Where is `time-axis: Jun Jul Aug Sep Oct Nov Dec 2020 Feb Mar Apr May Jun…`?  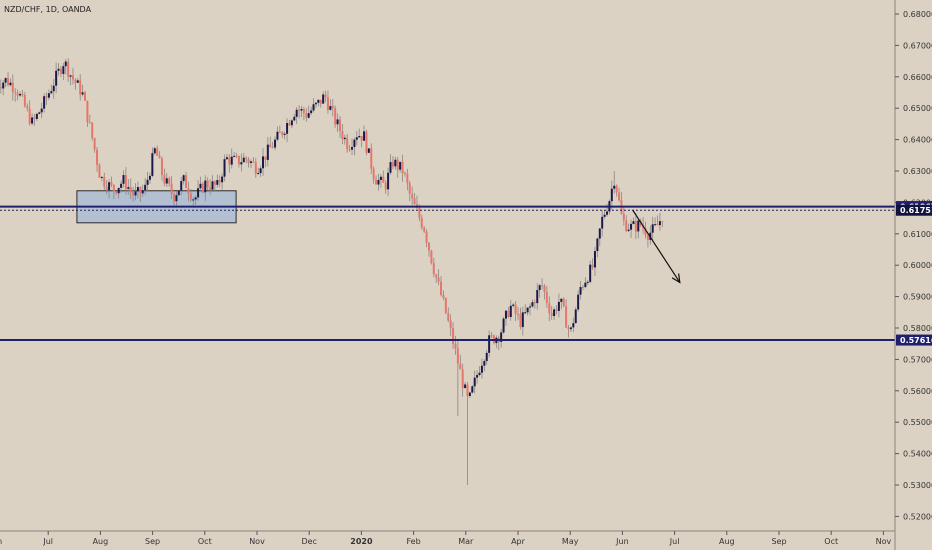 time-axis: Jun Jul Aug Sep Oct Nov Dec 2020 Feb Mar Apr May Jun… is located at coordinates (445, 538).